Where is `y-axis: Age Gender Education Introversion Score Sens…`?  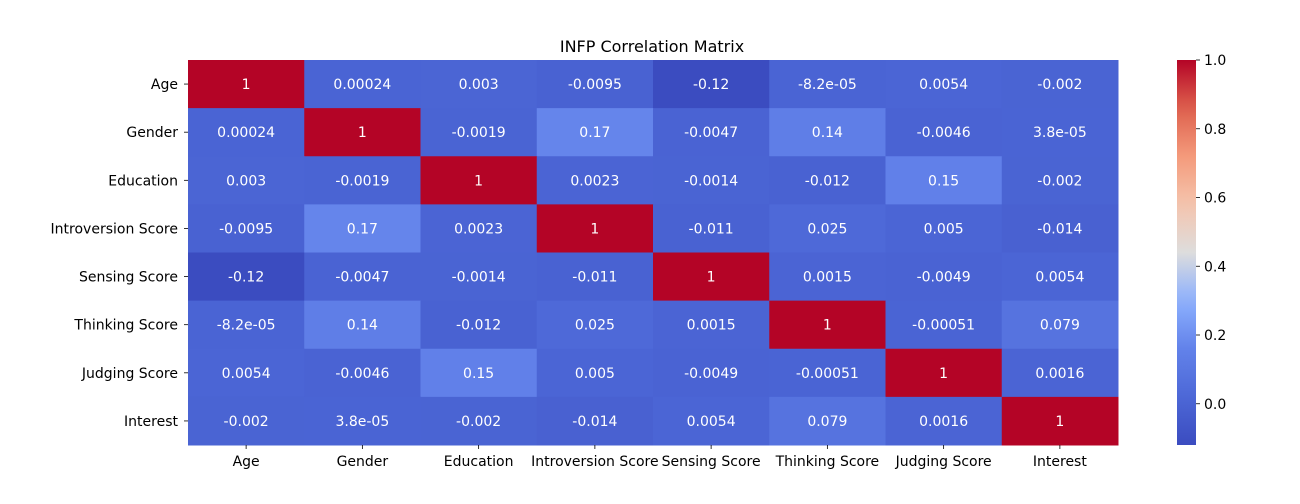 y-axis: Age Gender Education Introversion Score Sens… is located at coordinates (119, 253).